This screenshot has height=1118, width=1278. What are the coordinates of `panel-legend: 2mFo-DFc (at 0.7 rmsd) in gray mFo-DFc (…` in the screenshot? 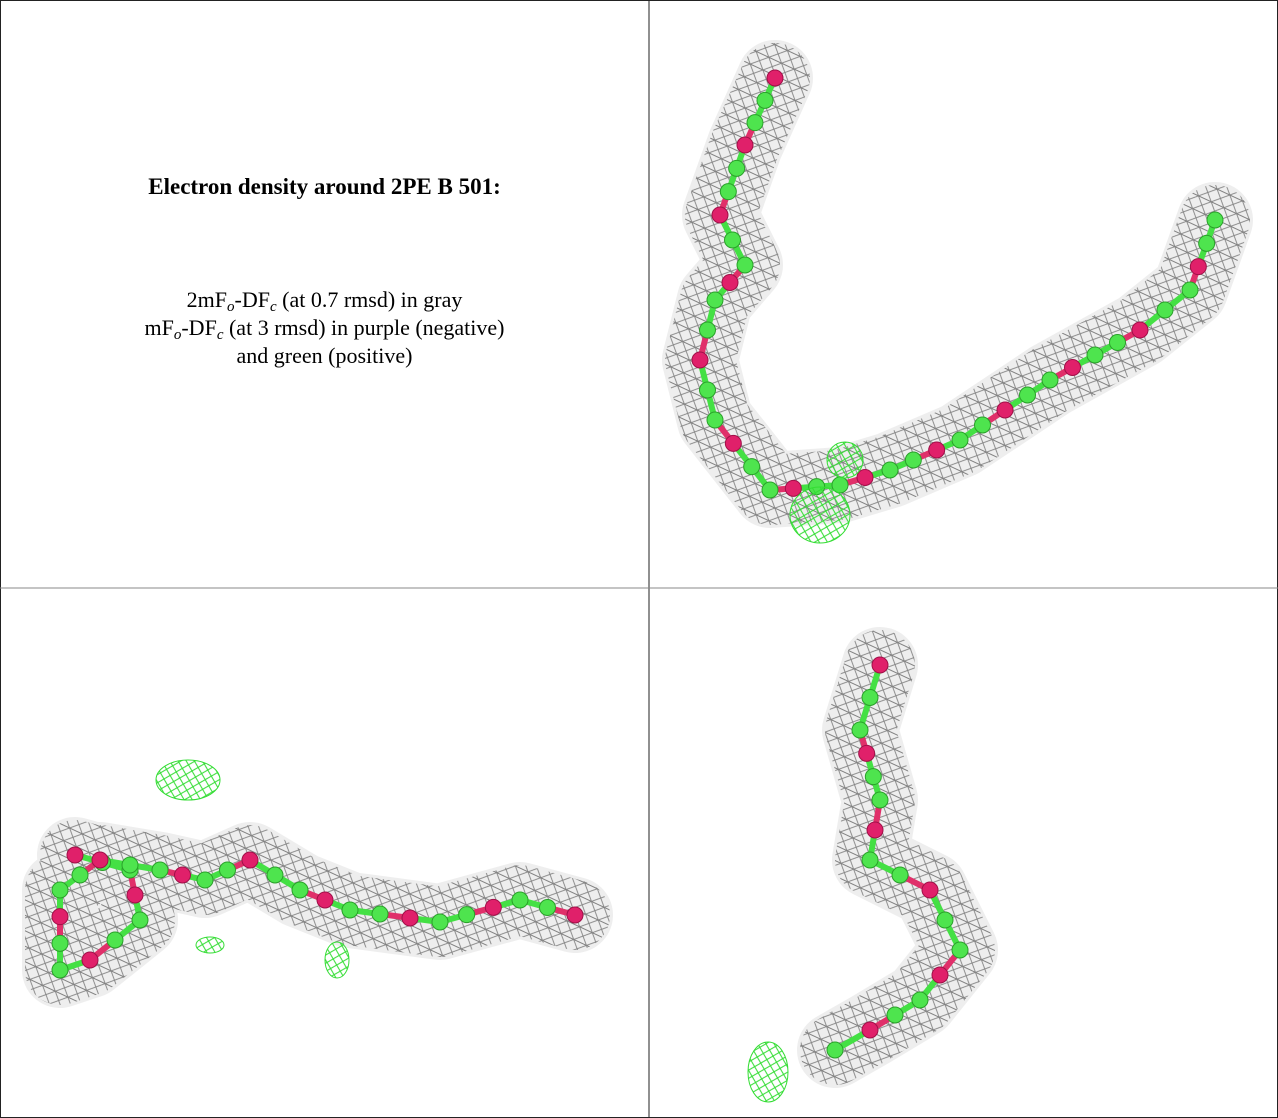 It's located at (324, 328).